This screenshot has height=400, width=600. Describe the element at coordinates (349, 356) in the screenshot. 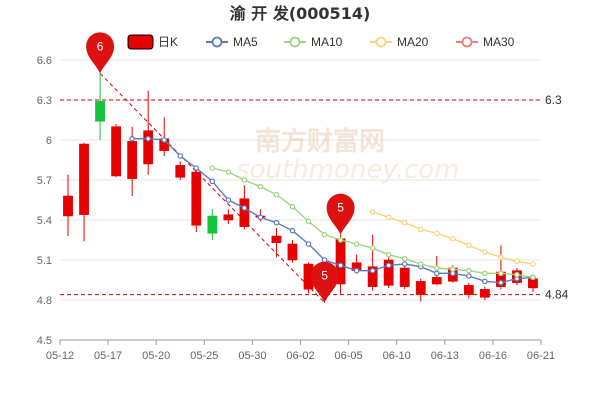

I see `x-tick-label: 06-05` at that location.